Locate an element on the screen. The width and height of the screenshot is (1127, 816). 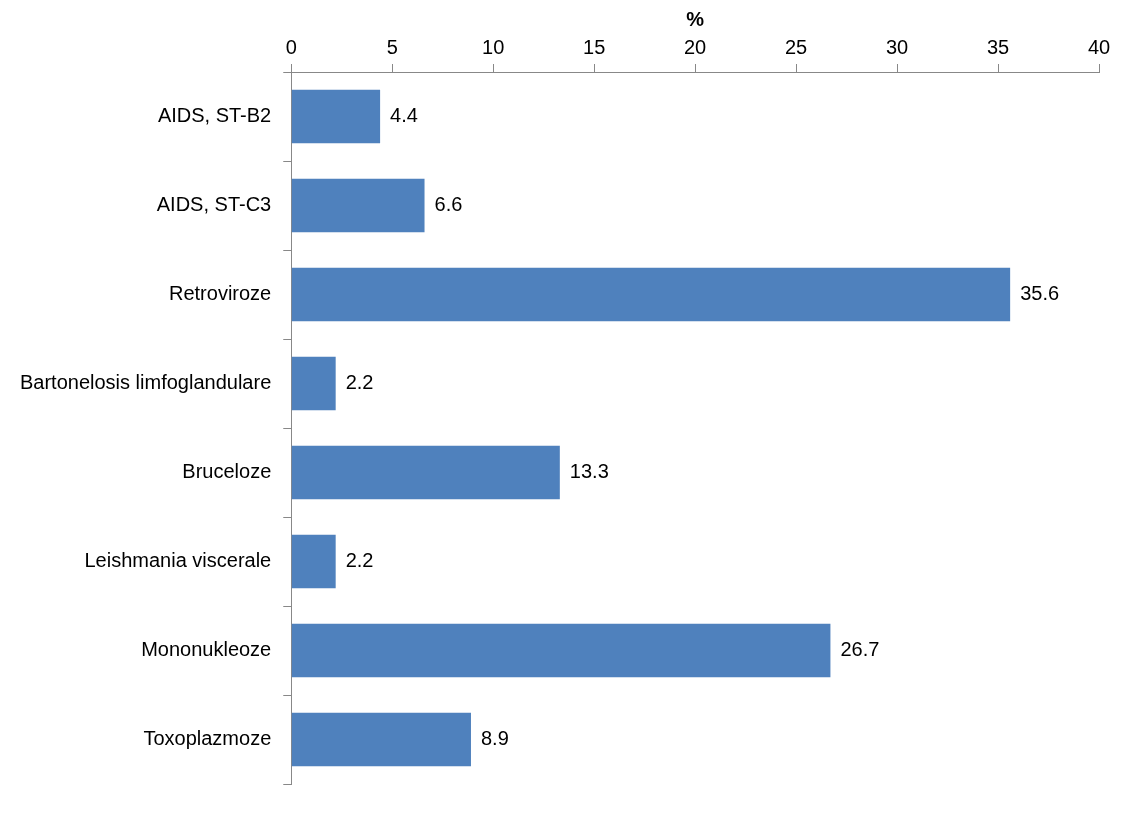
data-label: 8.9 is located at coordinates (494, 738).